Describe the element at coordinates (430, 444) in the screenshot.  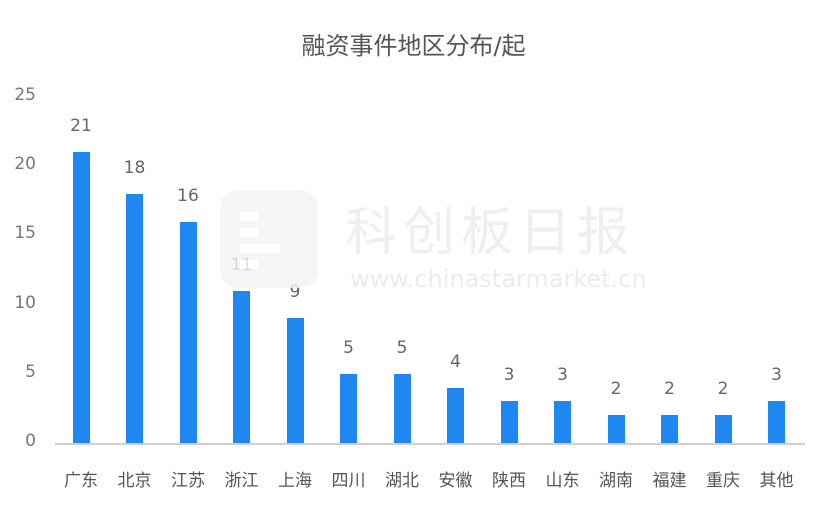
I see `x-axis-line` at that location.